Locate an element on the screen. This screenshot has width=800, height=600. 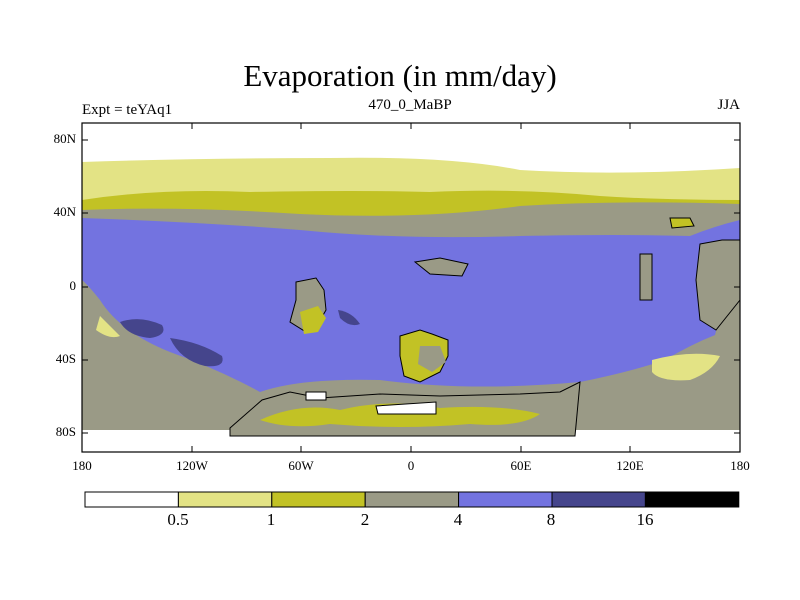
y-tick-label: 80N is located at coordinates (64, 138).